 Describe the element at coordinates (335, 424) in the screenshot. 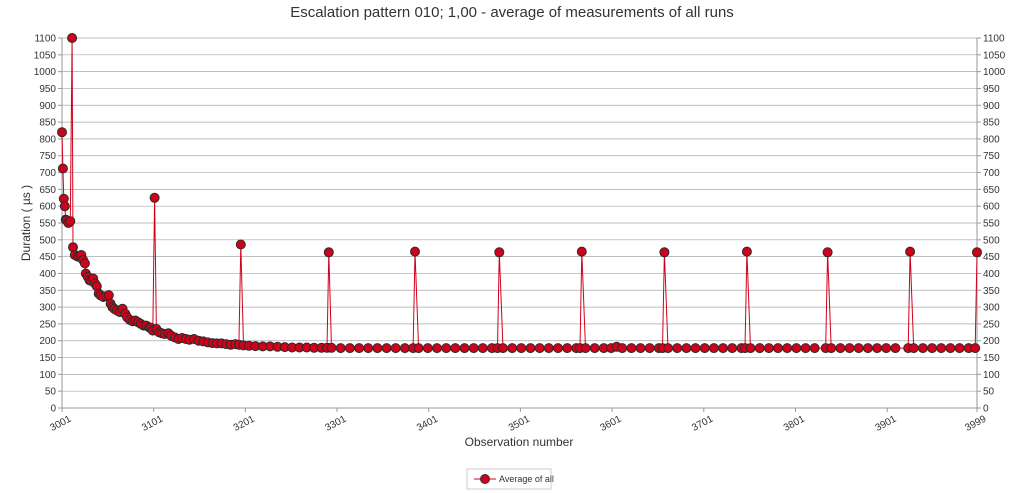

I see `x-tick-label: 3301` at that location.